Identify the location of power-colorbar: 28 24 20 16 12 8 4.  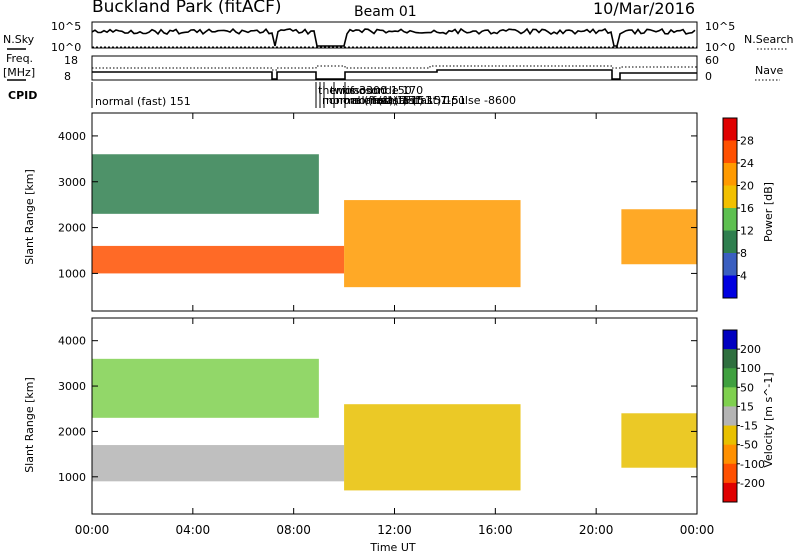
(738, 208).